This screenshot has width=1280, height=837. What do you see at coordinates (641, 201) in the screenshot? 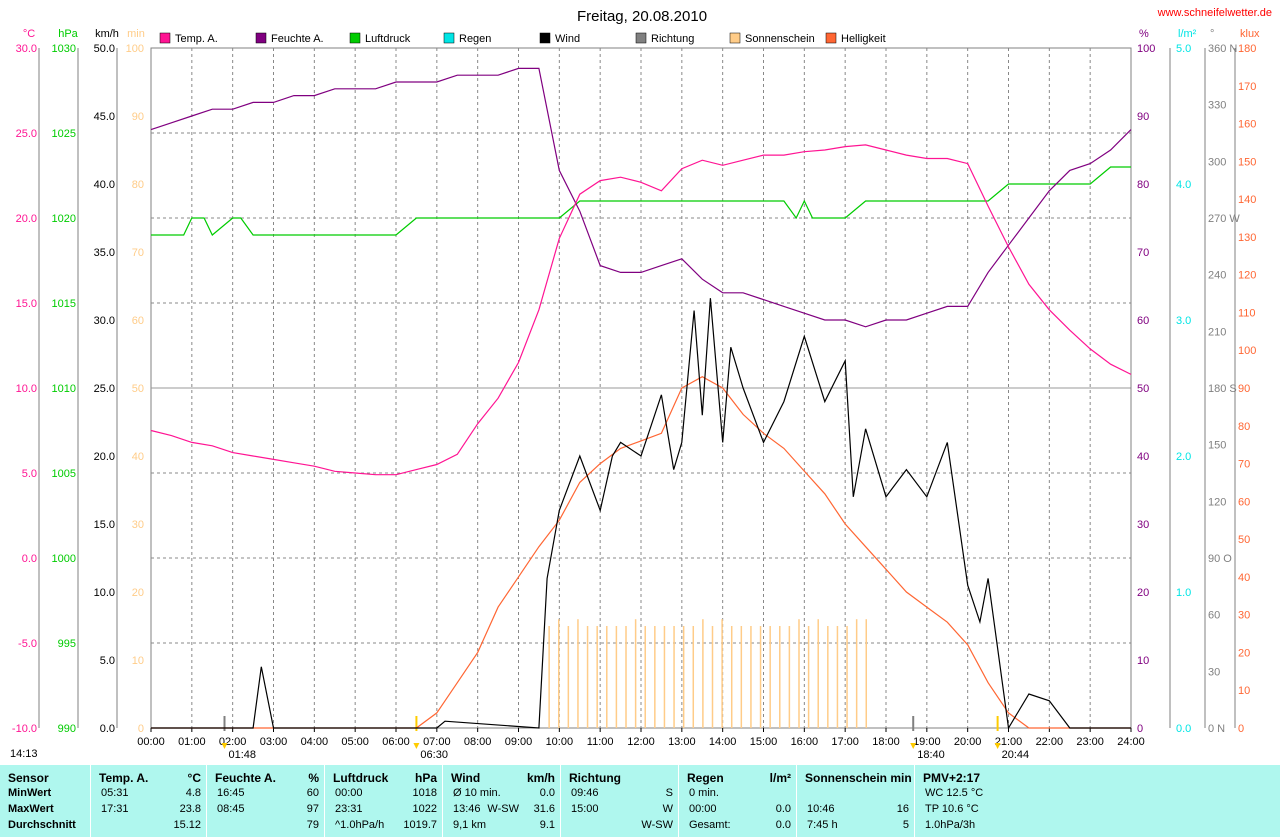
I see `pressure-line` at bounding box center [641, 201].